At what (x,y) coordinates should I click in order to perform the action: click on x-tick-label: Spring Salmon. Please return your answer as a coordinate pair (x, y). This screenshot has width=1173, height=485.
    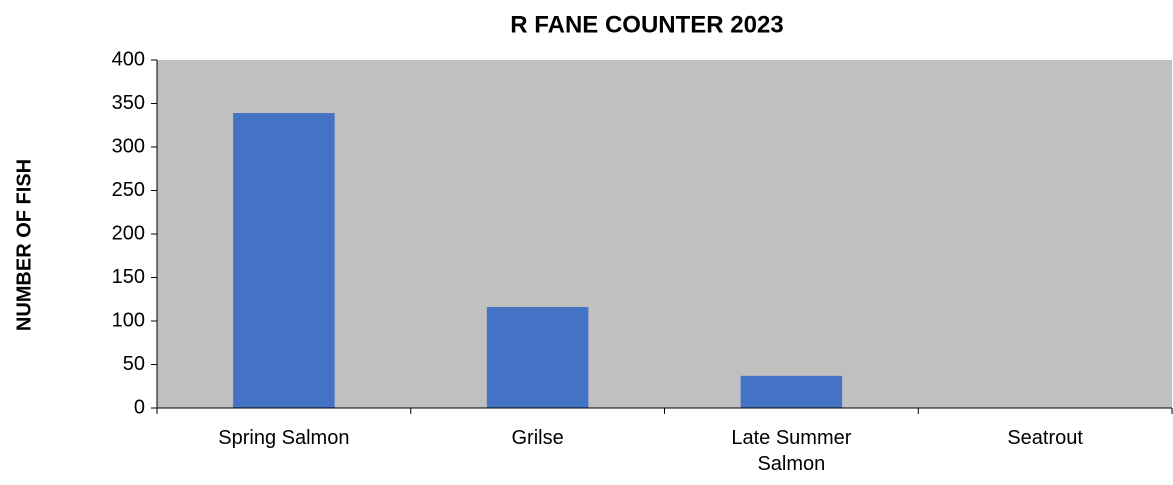
    Looking at the image, I should click on (284, 438).